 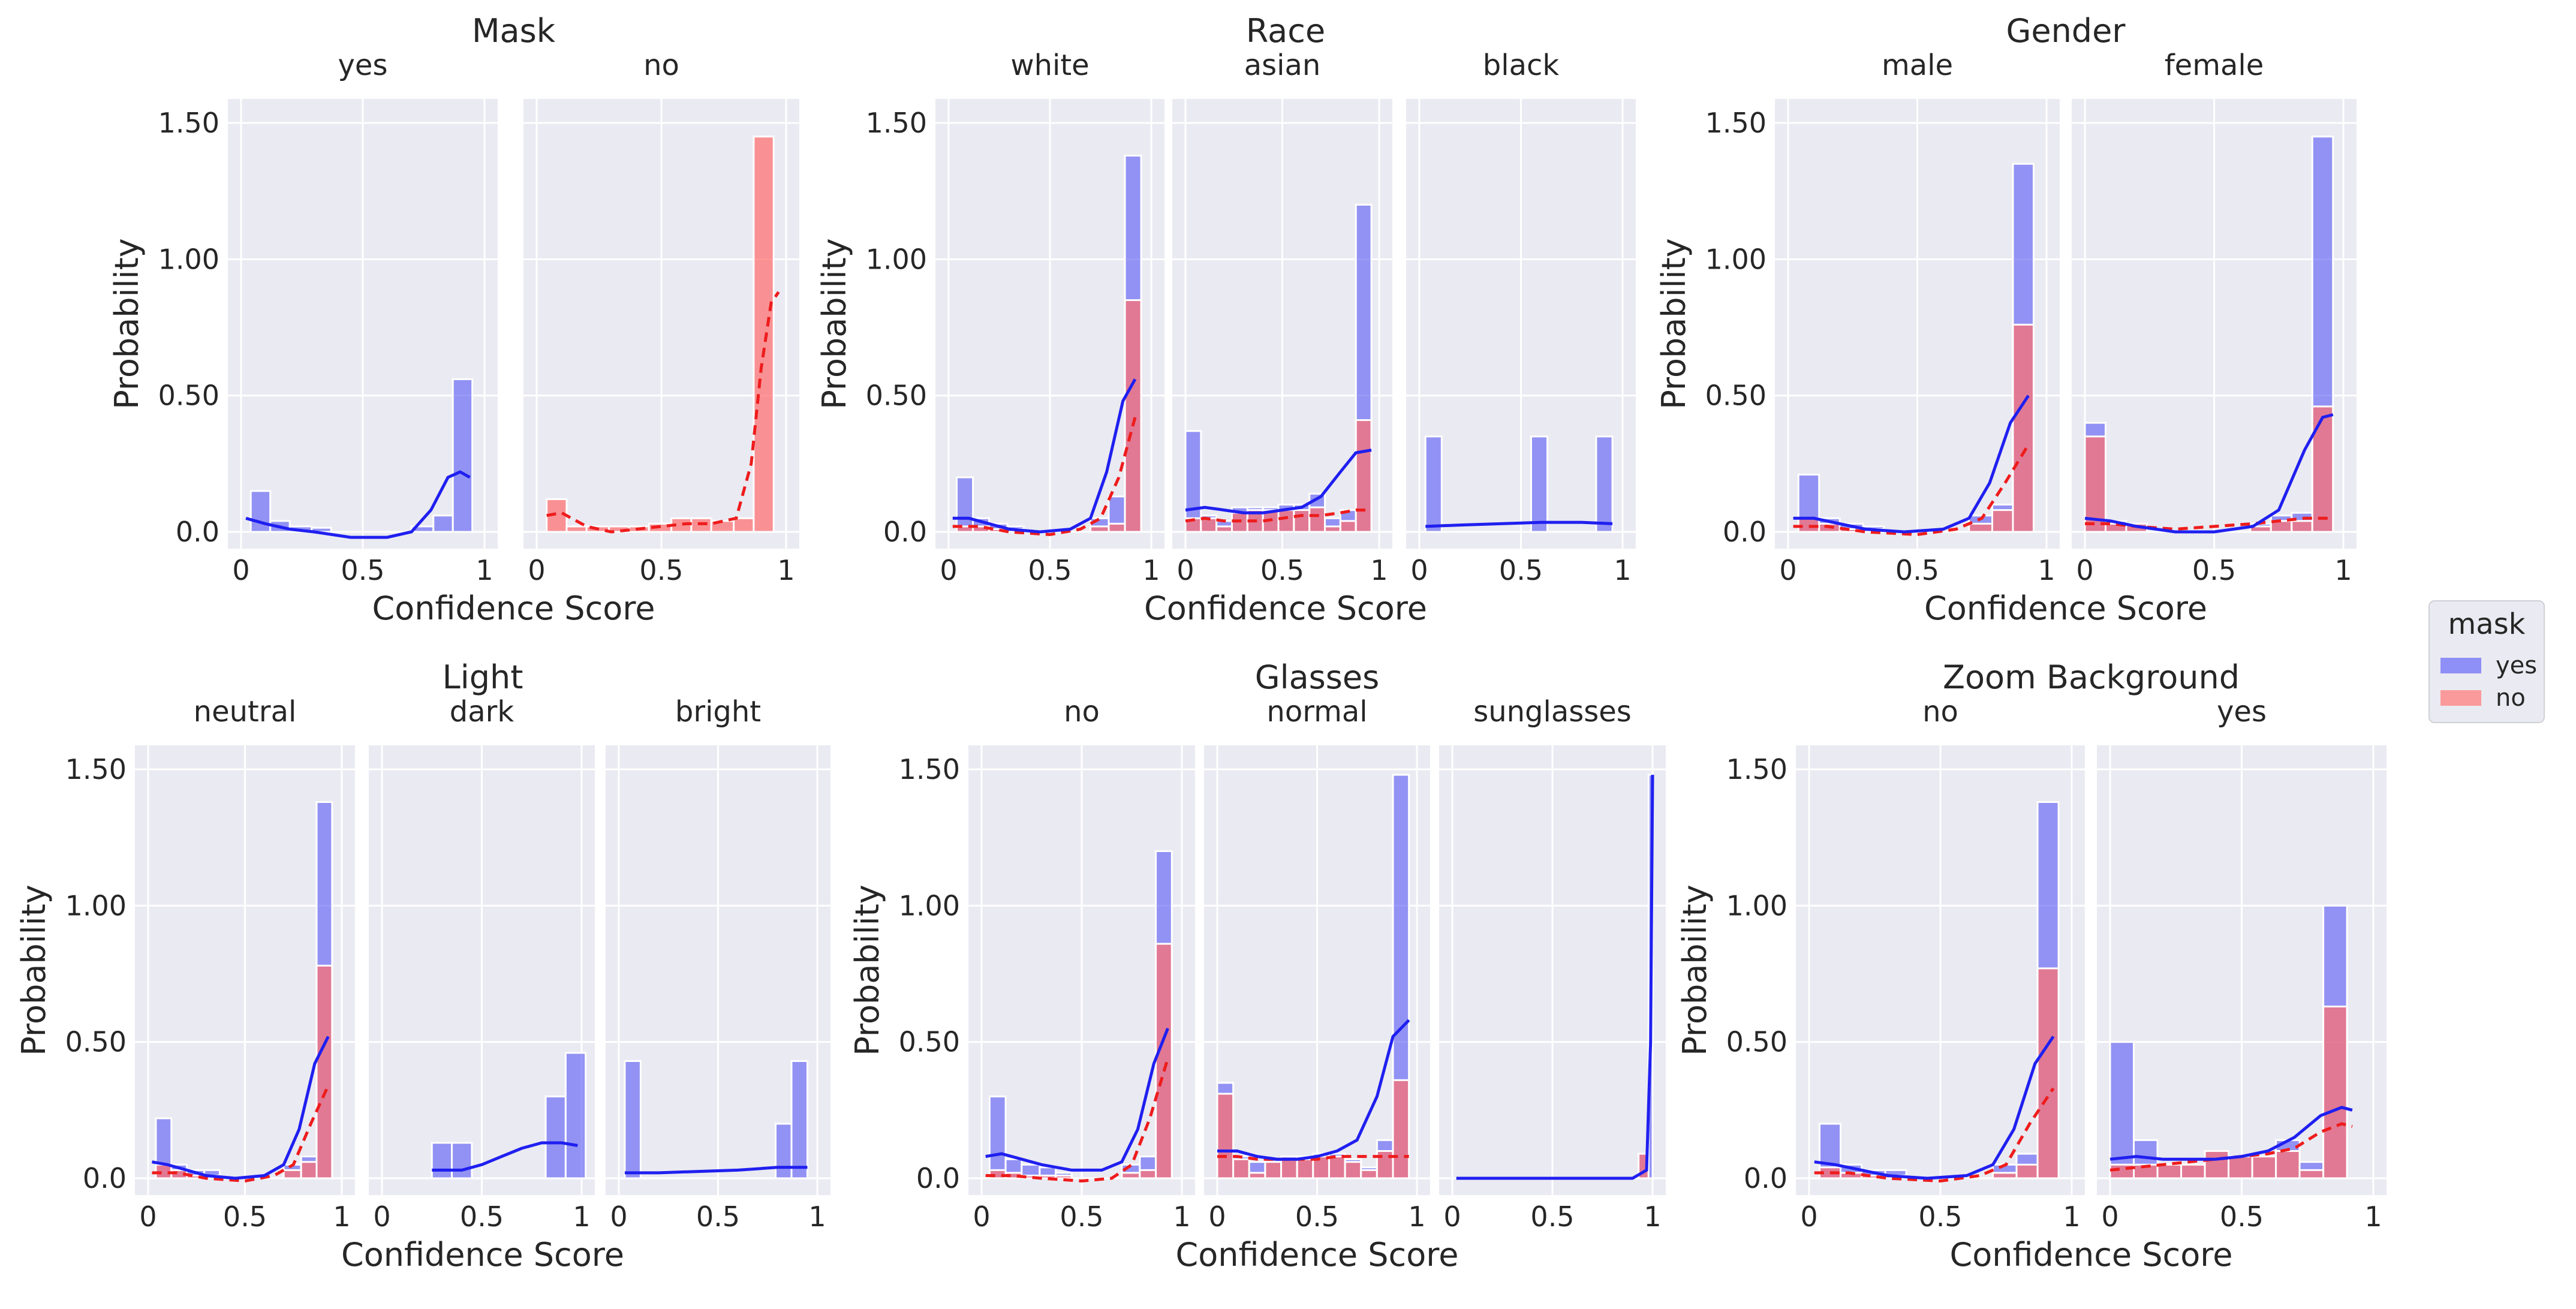 I want to click on chart-1-facet-1-label: asian, so click(x=1282, y=65).